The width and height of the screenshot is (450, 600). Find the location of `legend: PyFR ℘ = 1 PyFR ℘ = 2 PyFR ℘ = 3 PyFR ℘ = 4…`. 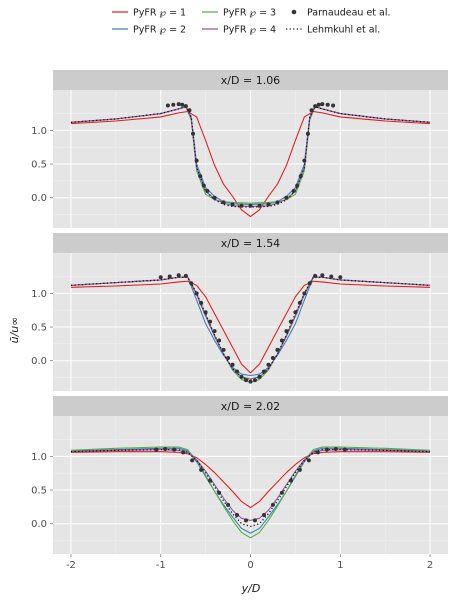

legend: PyFR ℘ = 1 PyFR ℘ = 2 PyFR ℘ = 3 PyFR ℘ = 4… is located at coordinates (251, 22).